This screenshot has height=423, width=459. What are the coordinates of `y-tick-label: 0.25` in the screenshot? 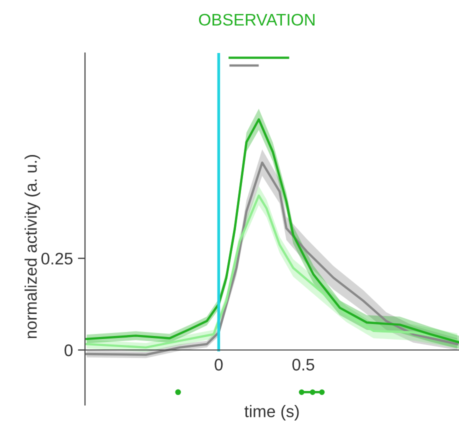 It's located at (56, 258).